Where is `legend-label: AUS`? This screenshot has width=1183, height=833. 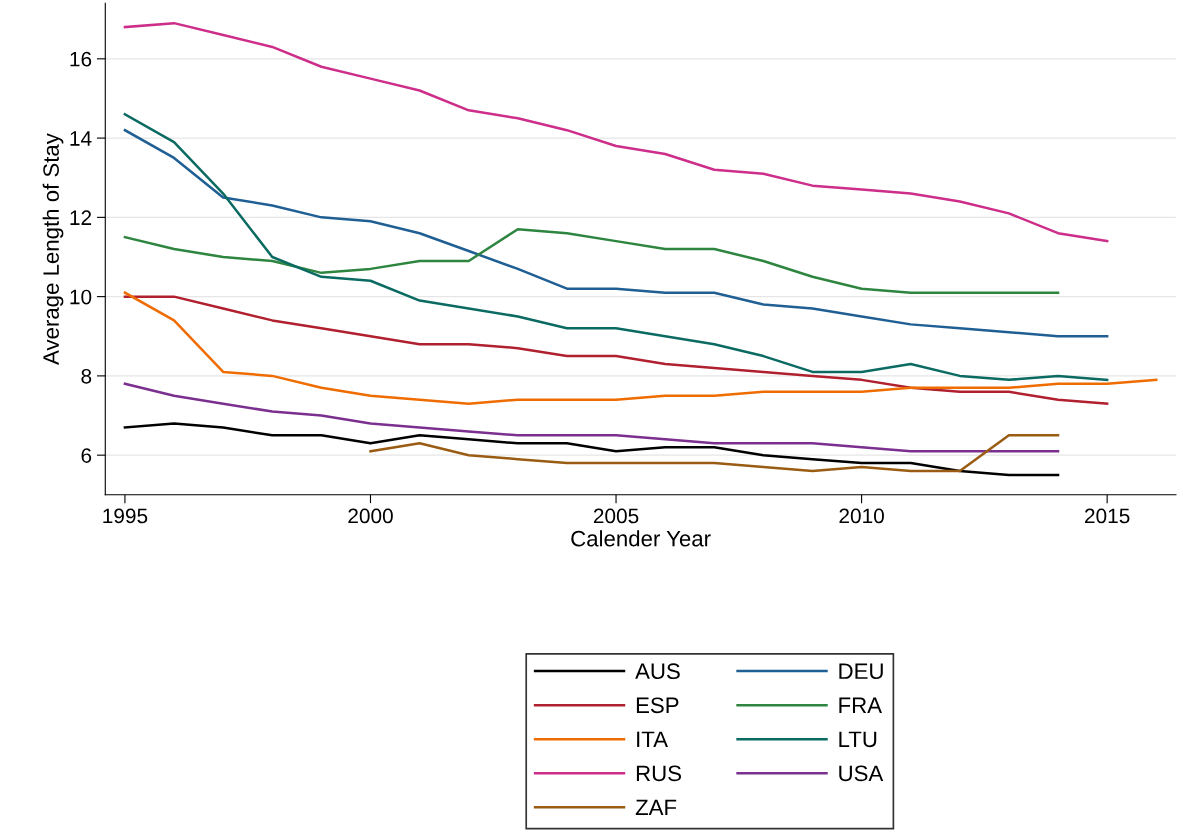 legend-label: AUS is located at coordinates (657, 671).